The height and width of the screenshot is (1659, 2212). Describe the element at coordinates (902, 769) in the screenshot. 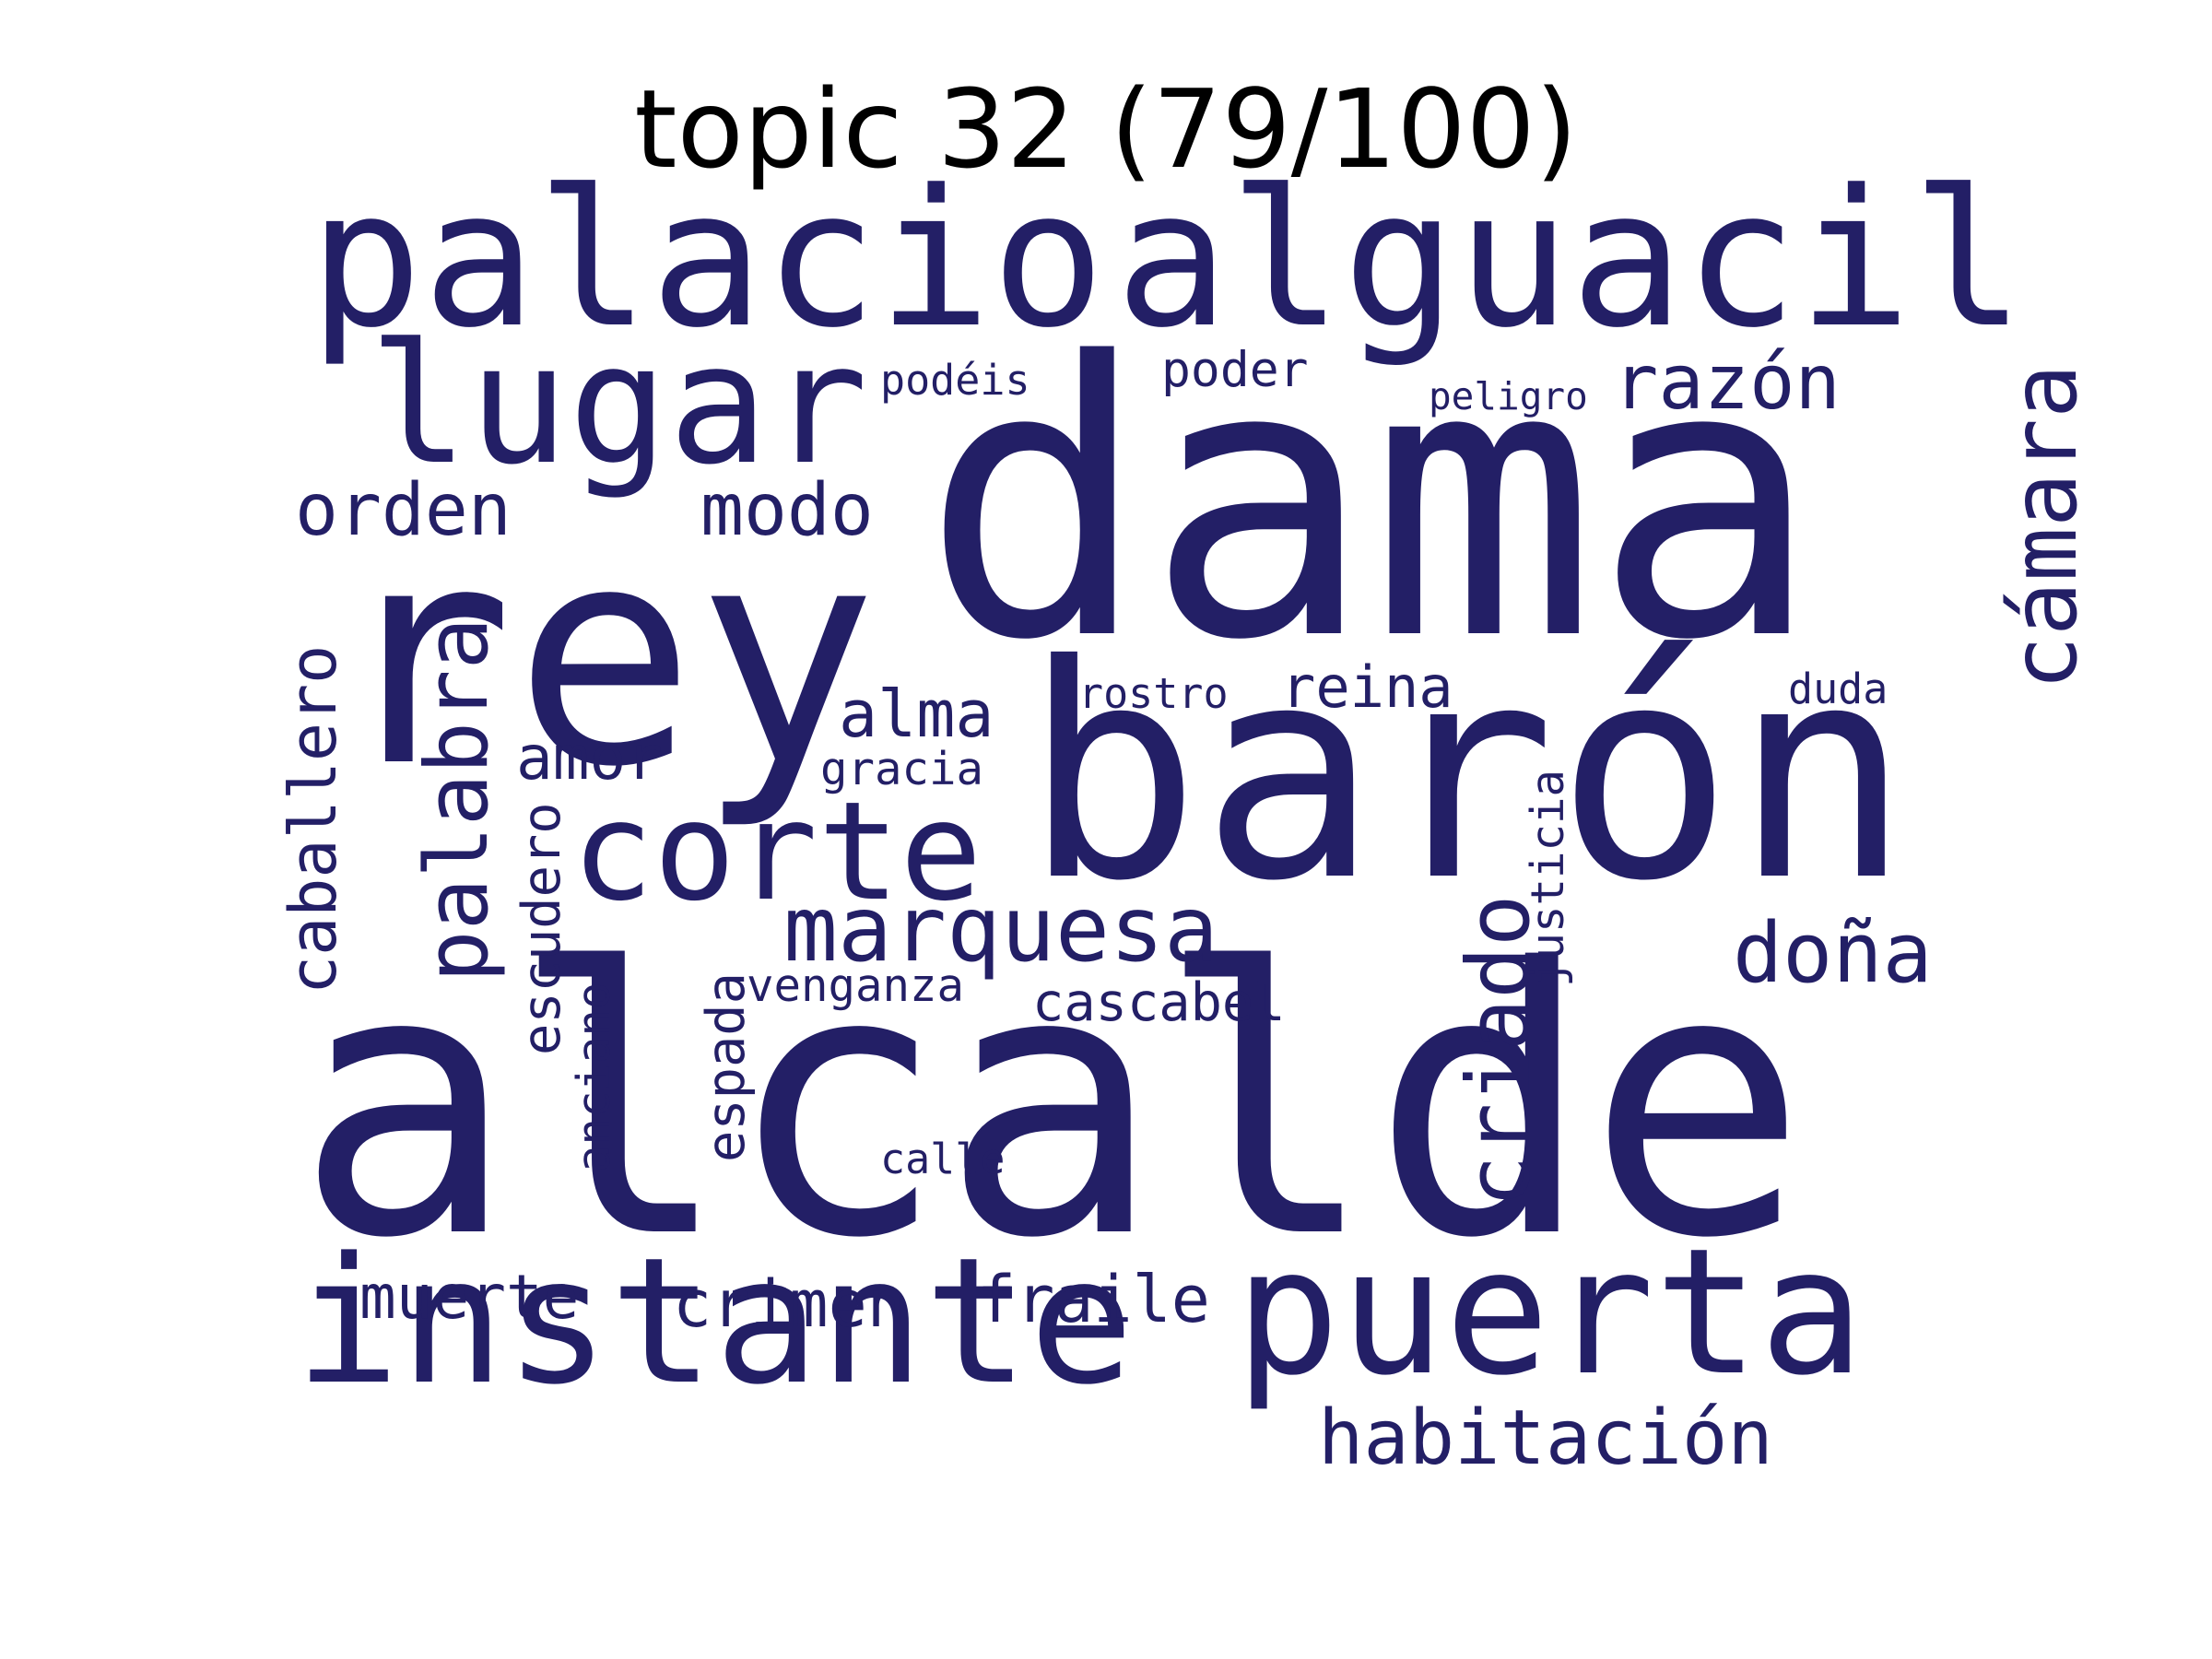

I see `word-gracia: gracia` at that location.